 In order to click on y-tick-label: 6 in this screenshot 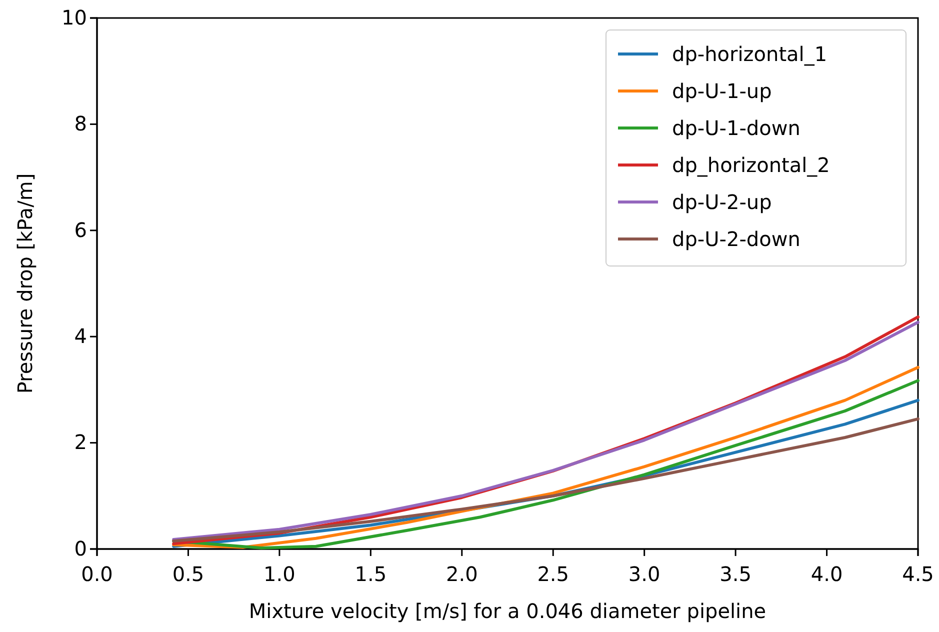, I will do `click(80, 230)`.